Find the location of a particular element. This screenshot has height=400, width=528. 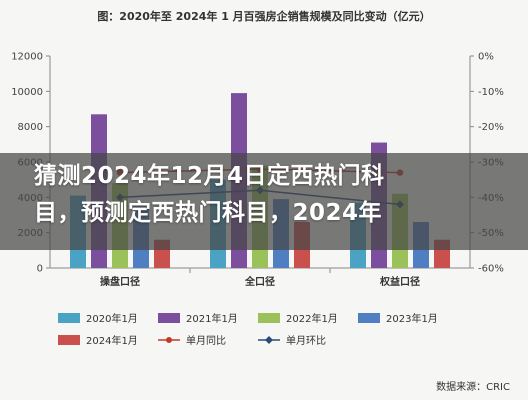

caption-line-1: 猜测2024年12月4日定西热门科 is located at coordinates (209, 176).